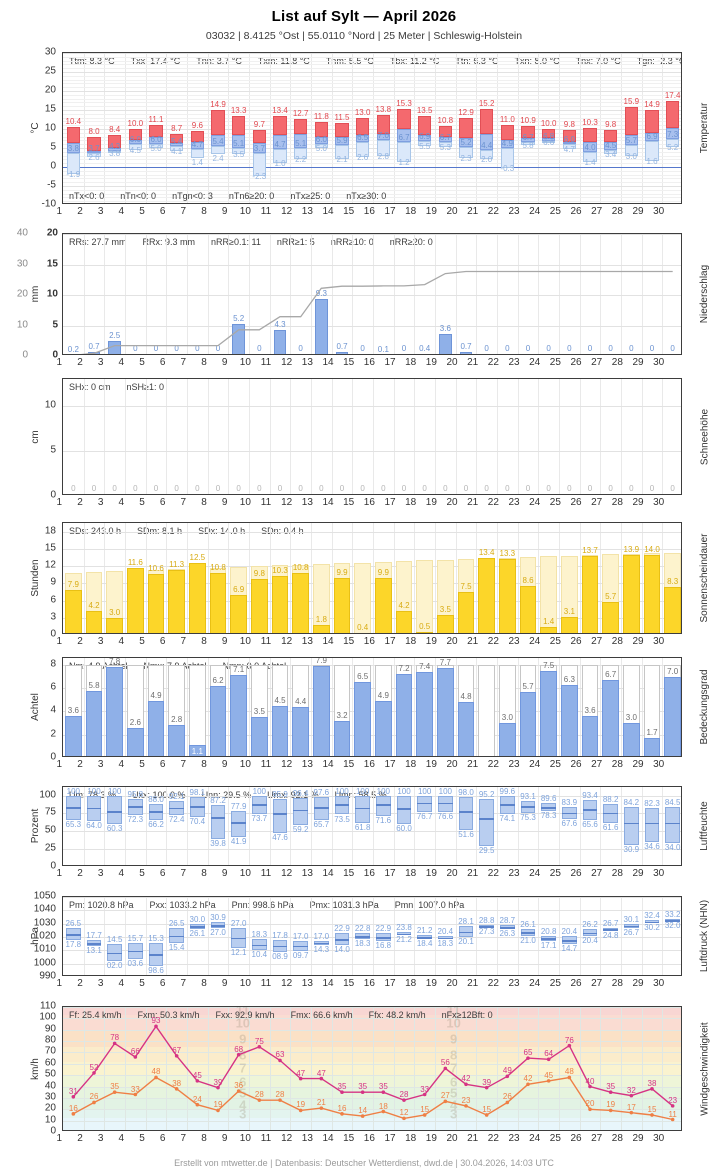 The height and width of the screenshot is (1175, 728). I want to click on humidity-max-label: 100, so click(404, 791).